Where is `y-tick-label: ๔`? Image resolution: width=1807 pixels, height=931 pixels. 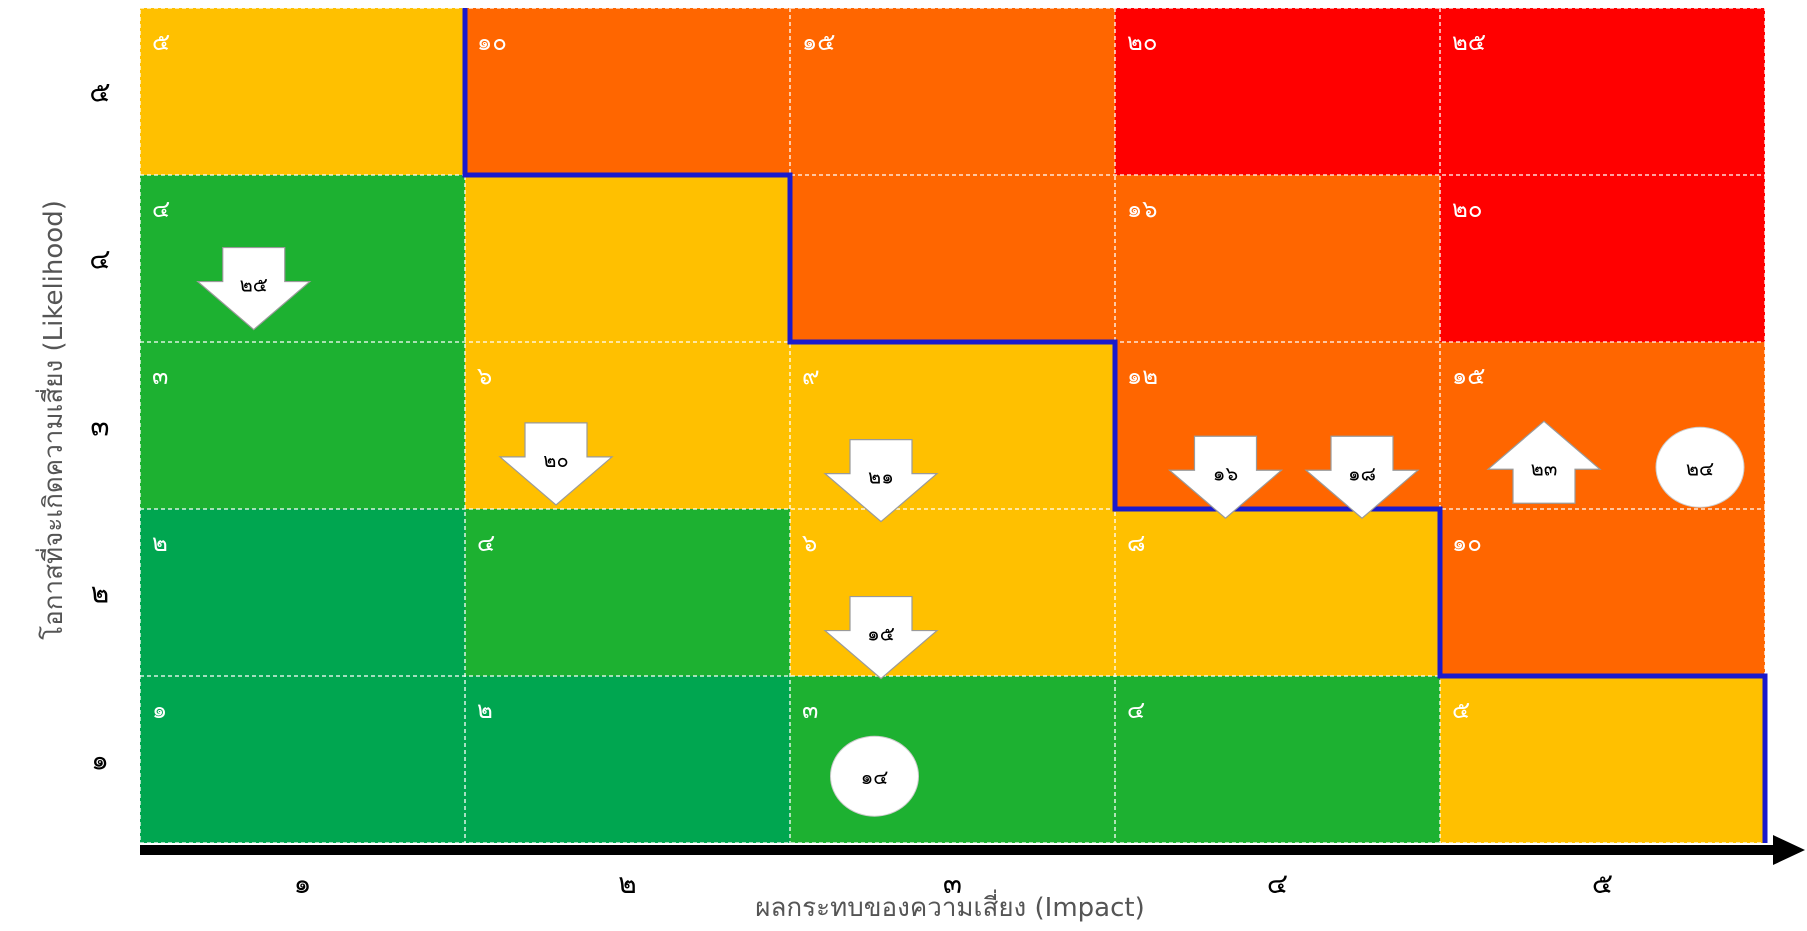 y-tick-label: ๔ is located at coordinates (99, 259).